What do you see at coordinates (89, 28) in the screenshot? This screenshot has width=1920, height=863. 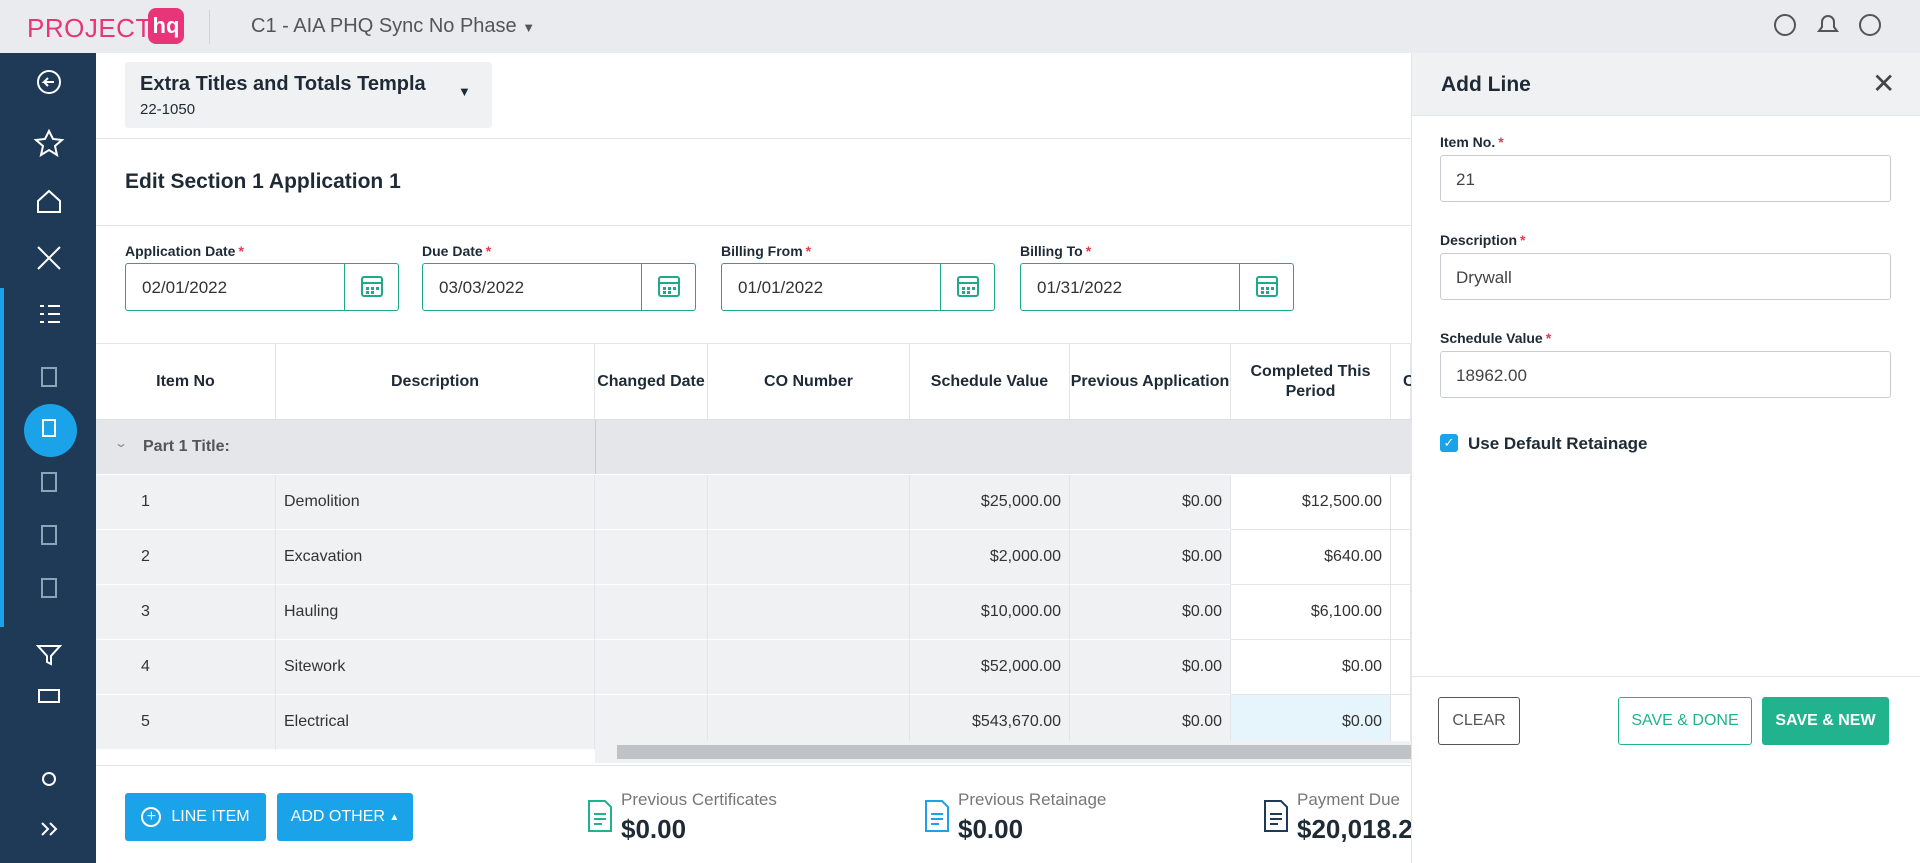 I see `logo: PROJECT` at bounding box center [89, 28].